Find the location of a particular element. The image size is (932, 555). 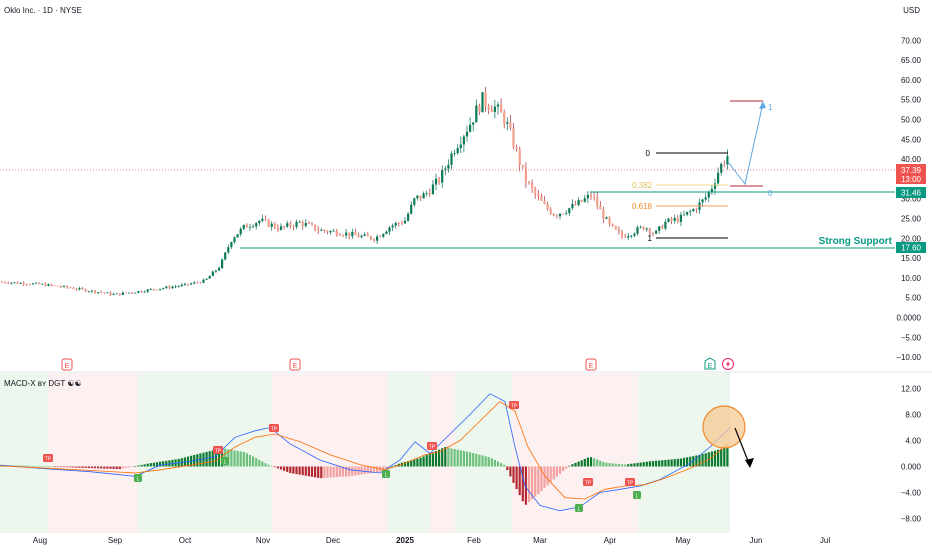

time-axis-label: Jun is located at coordinates (756, 540).